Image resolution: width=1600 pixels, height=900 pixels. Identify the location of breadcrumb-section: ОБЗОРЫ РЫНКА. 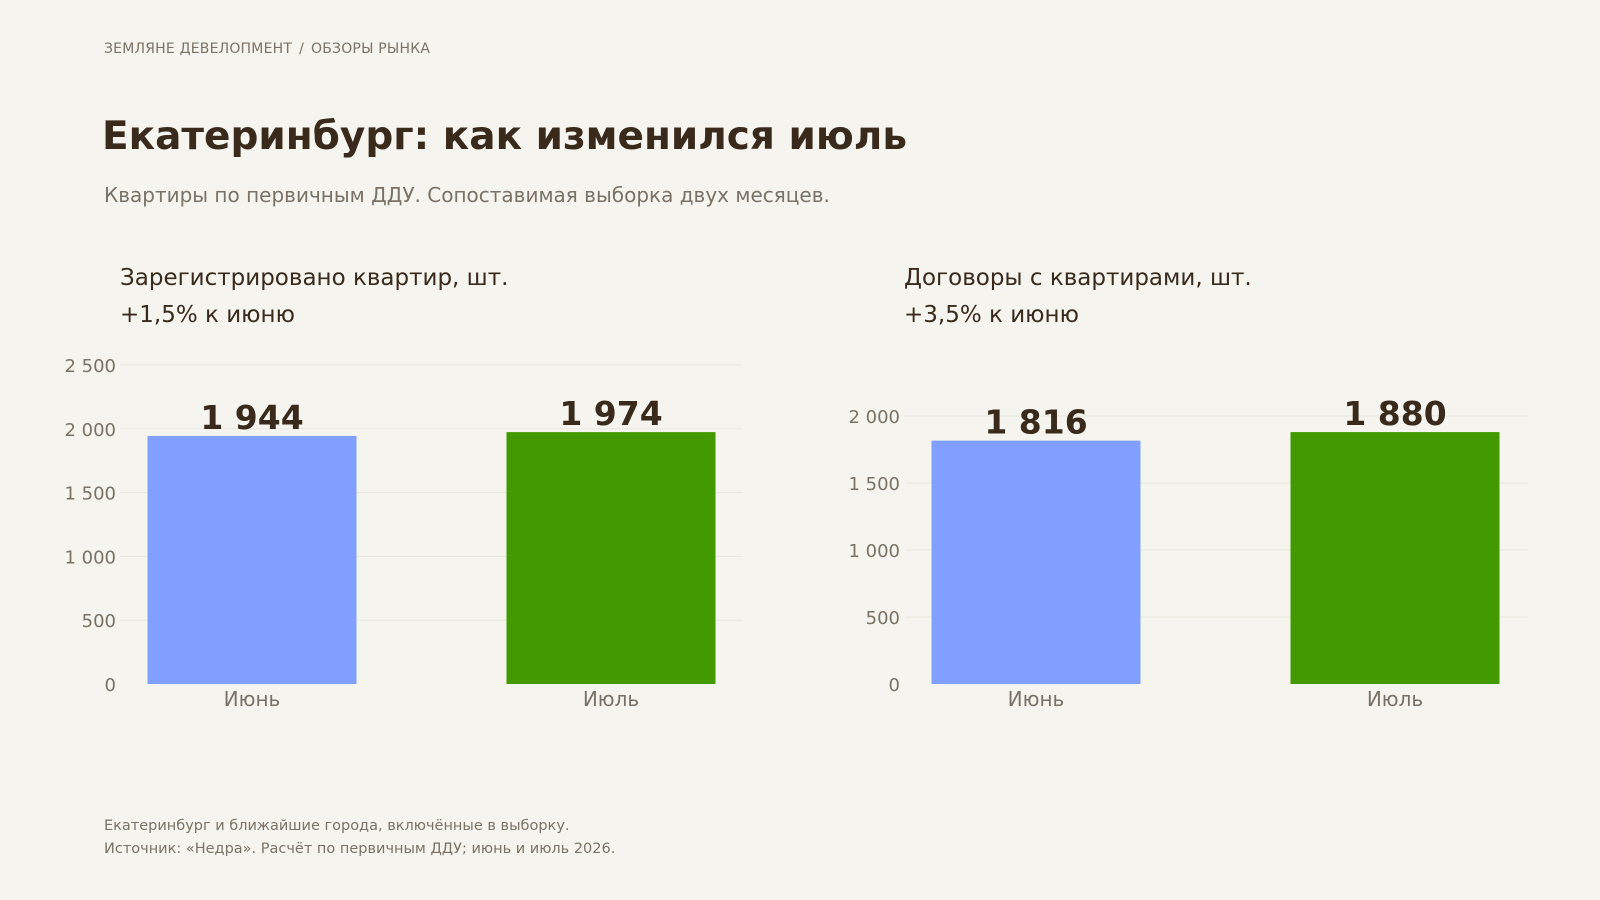
(371, 49).